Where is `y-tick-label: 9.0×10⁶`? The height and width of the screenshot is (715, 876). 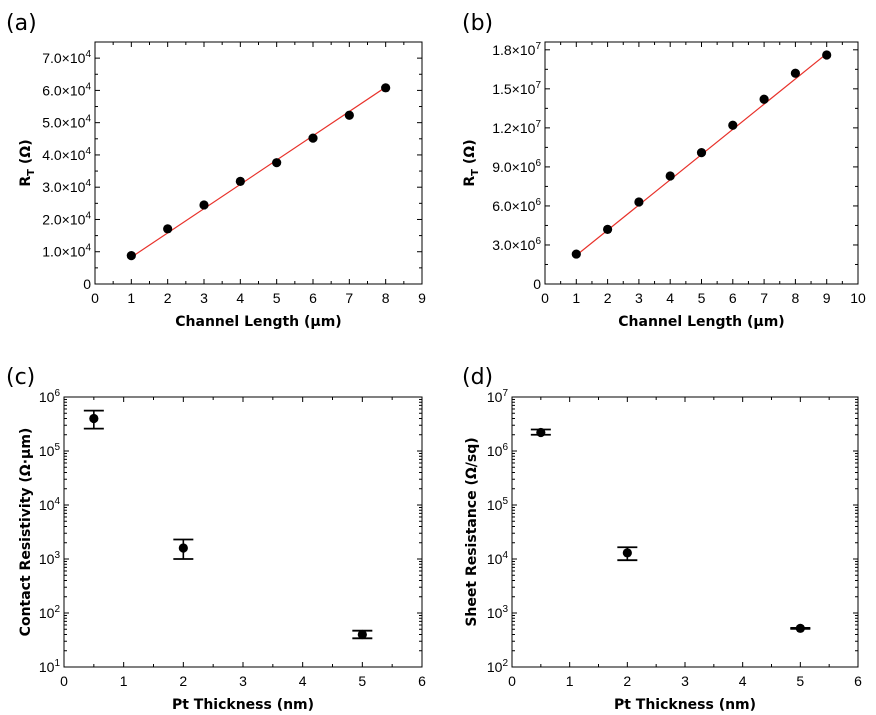
y-tick-label: 9.0×10⁶ is located at coordinates (516, 166).